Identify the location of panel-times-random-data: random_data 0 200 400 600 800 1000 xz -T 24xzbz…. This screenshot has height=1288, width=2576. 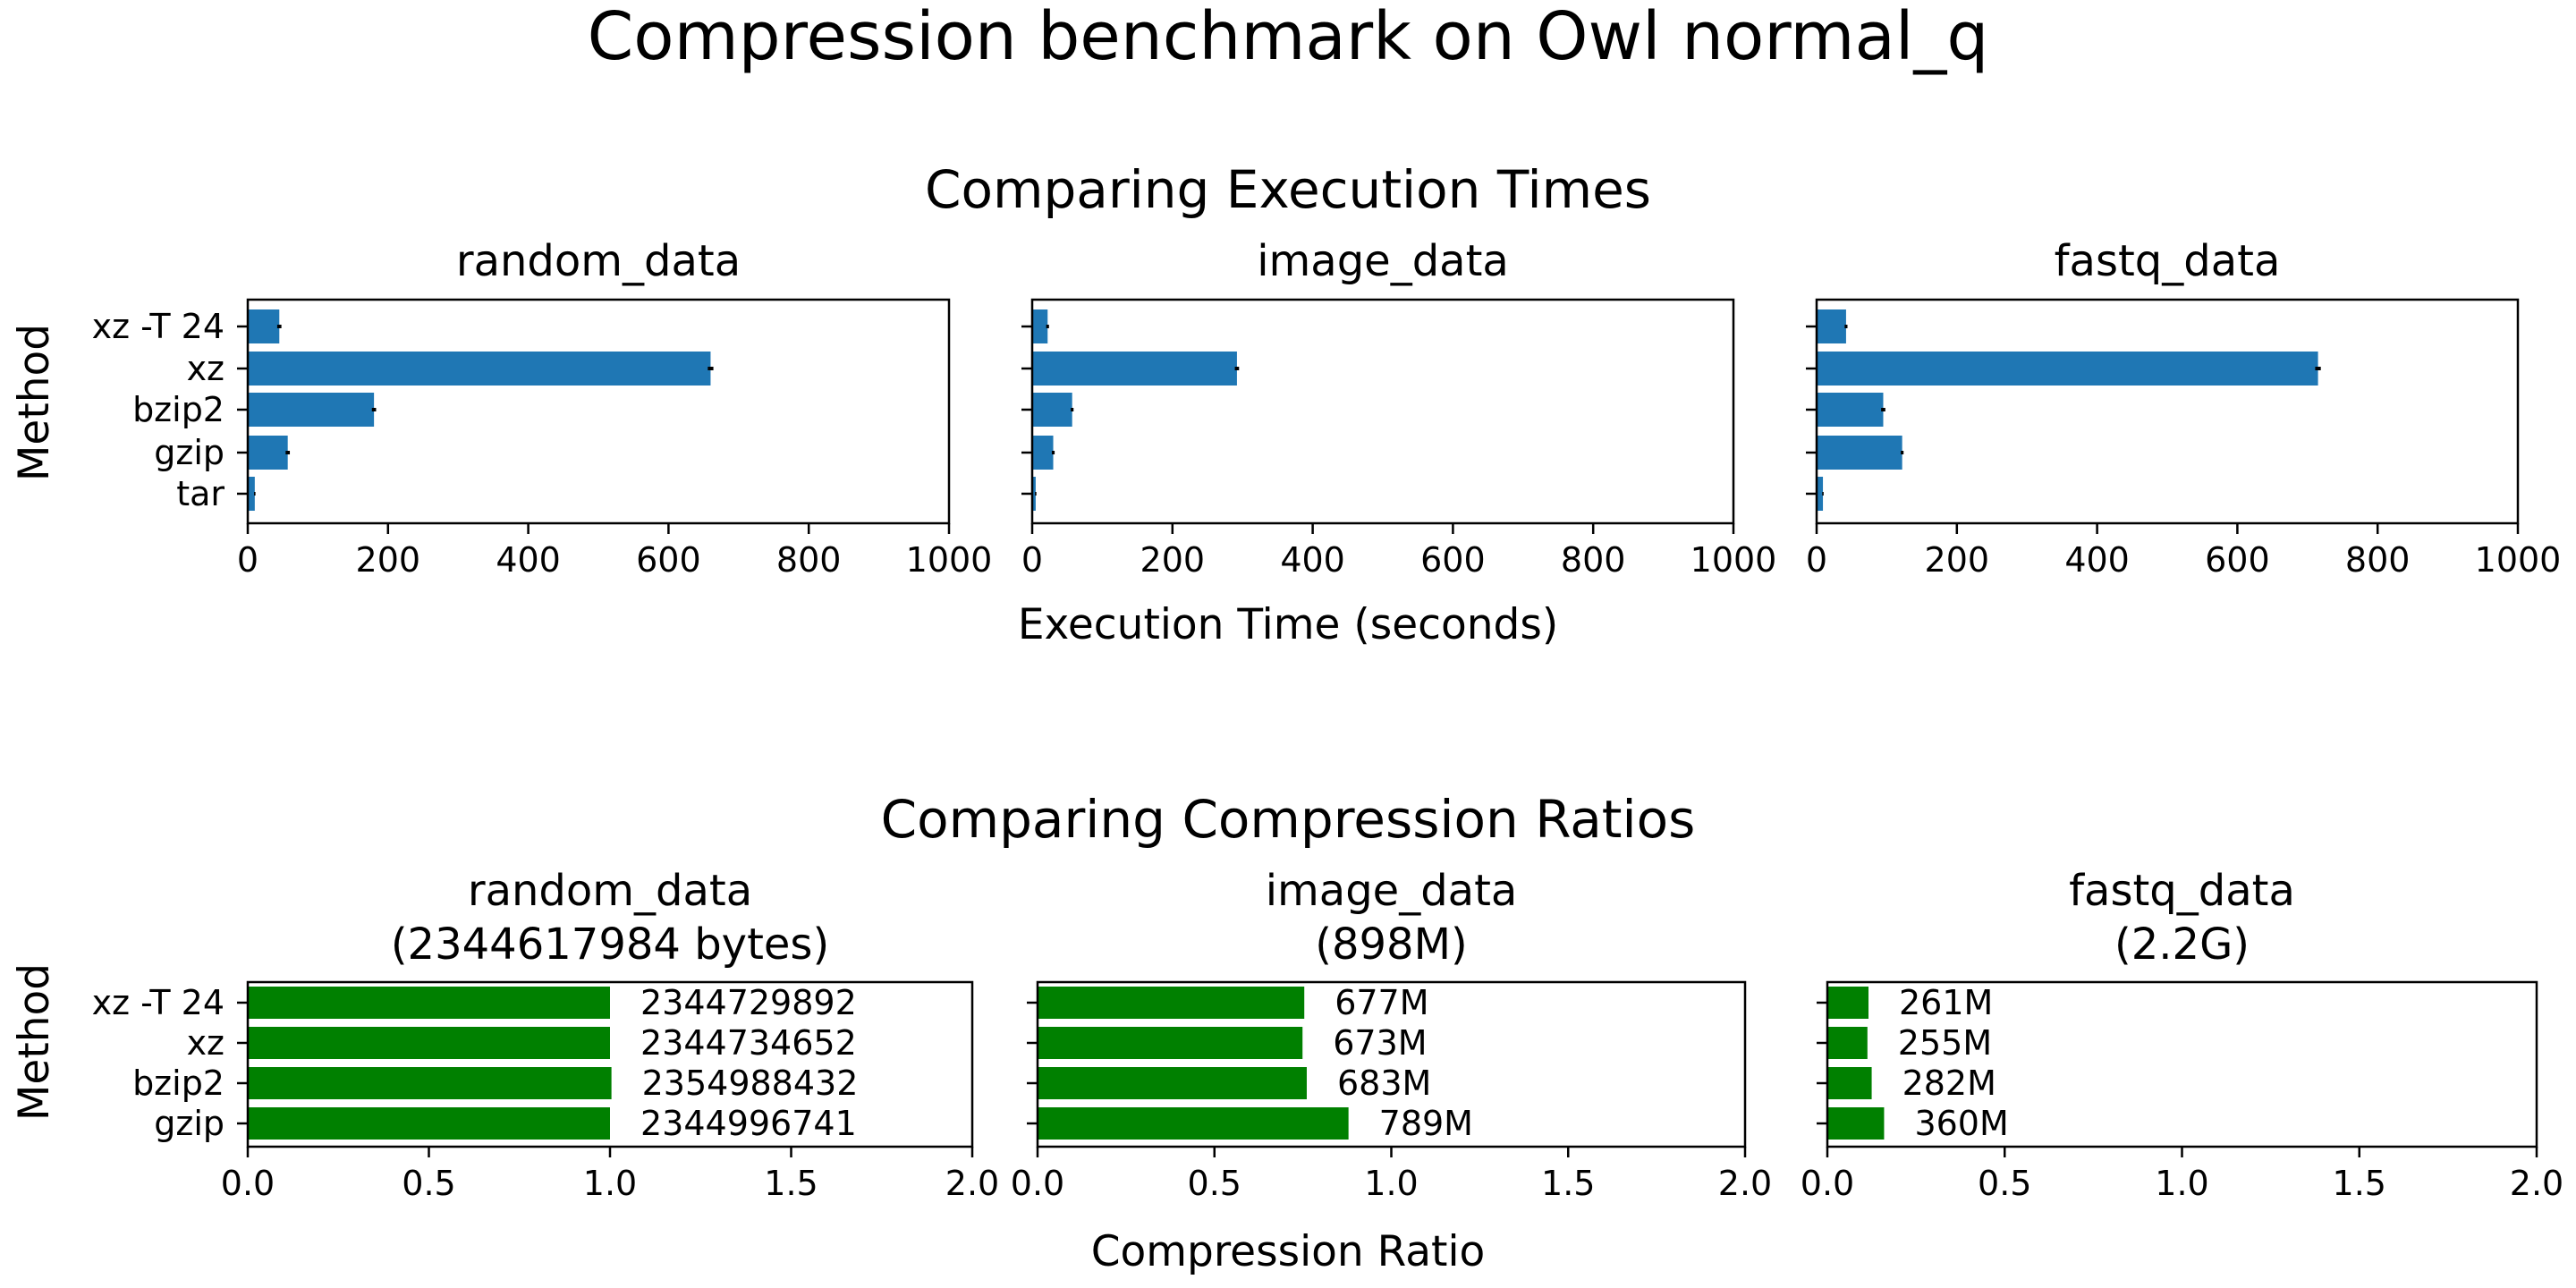
(542, 408).